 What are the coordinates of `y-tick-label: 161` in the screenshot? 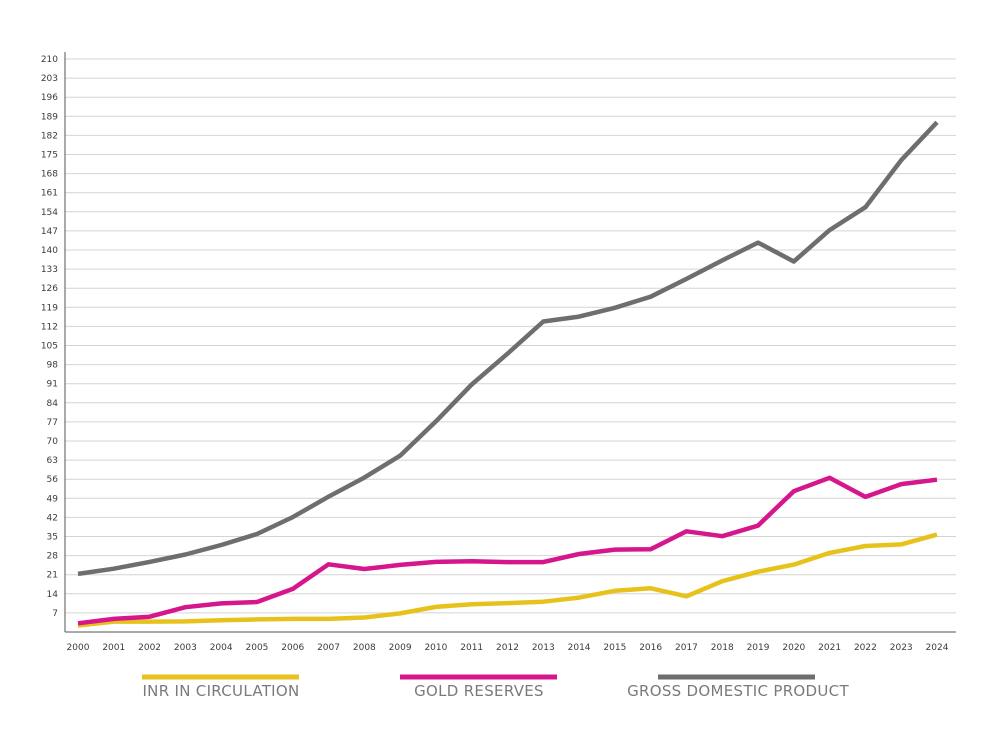 It's located at (49, 194).